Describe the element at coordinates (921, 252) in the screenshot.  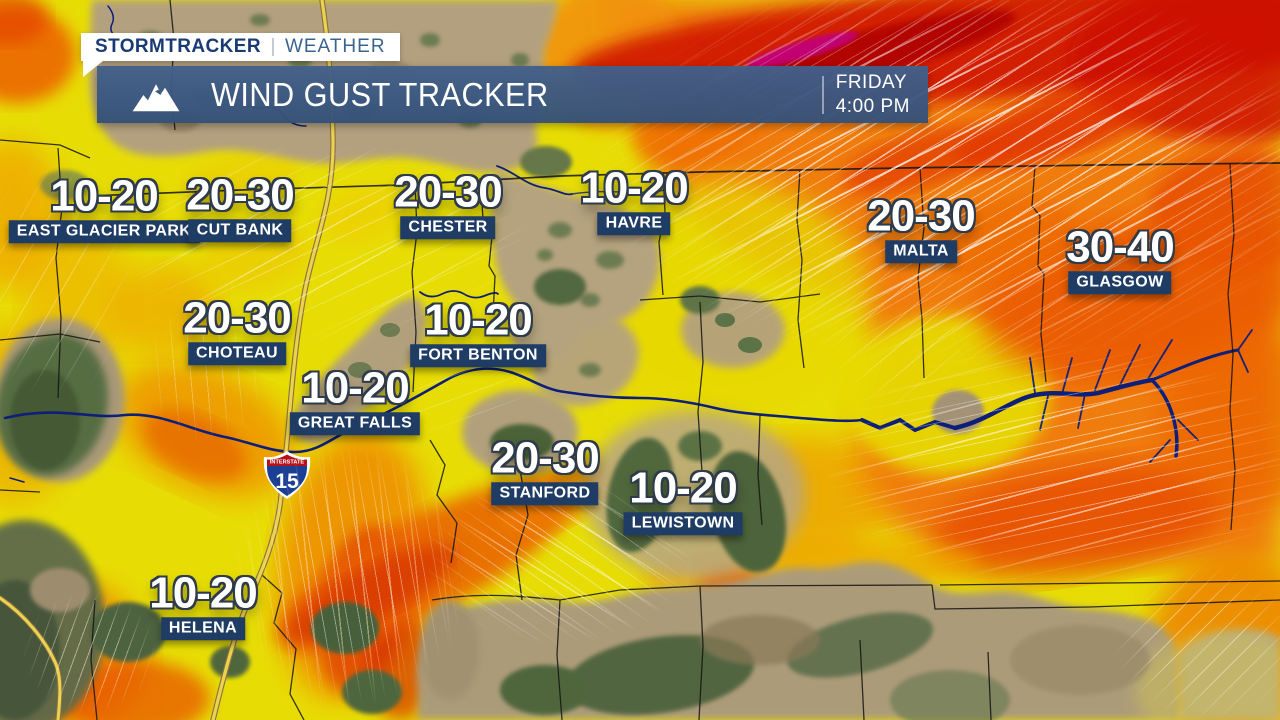
I see `city-chip: MALTA` at that location.